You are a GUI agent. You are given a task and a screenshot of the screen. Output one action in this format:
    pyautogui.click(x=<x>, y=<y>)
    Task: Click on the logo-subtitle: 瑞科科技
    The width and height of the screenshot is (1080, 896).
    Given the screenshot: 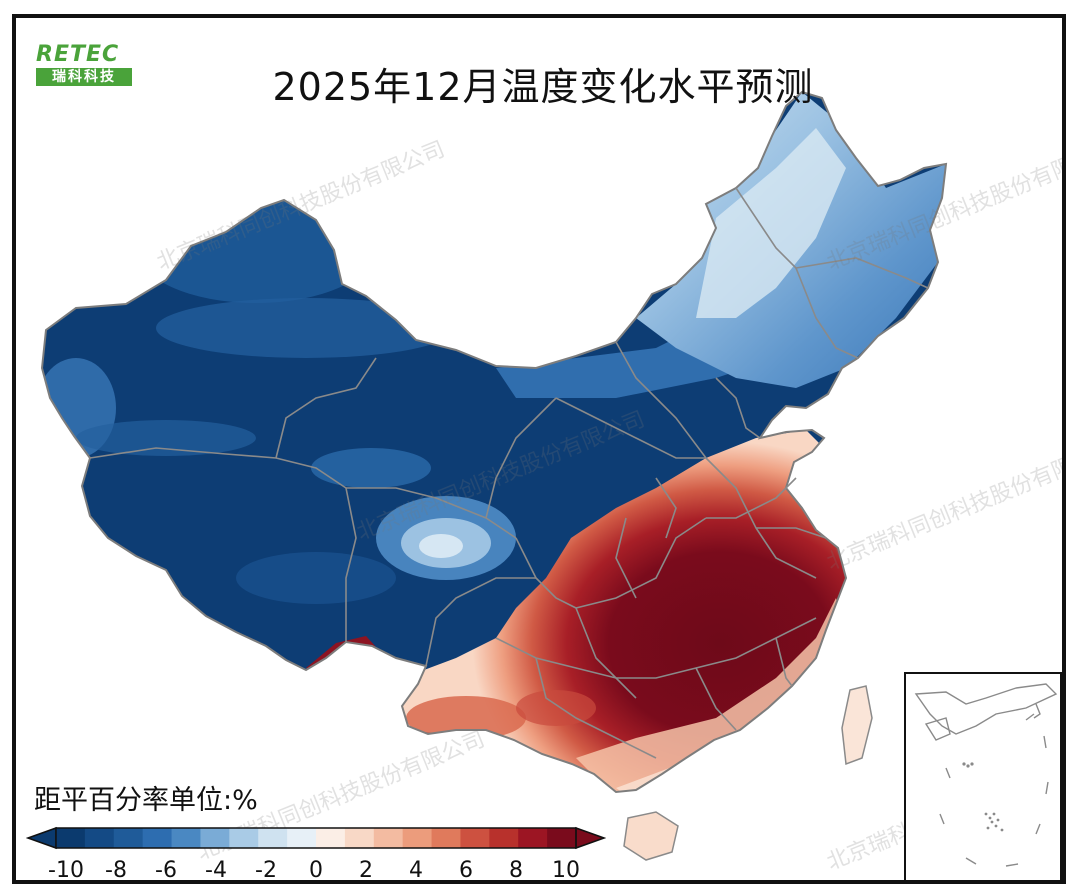 What is the action you would take?
    pyautogui.click(x=84, y=77)
    